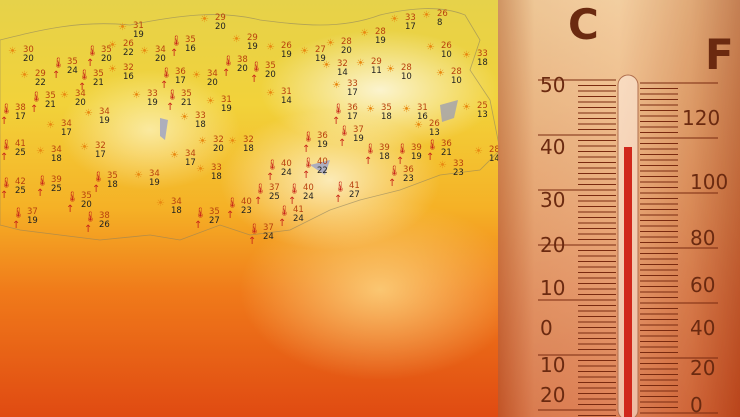 This screenshot has width=740, height=417. Describe the element at coordinates (56, 180) in the screenshot. I see `high-temp: 39` at that location.